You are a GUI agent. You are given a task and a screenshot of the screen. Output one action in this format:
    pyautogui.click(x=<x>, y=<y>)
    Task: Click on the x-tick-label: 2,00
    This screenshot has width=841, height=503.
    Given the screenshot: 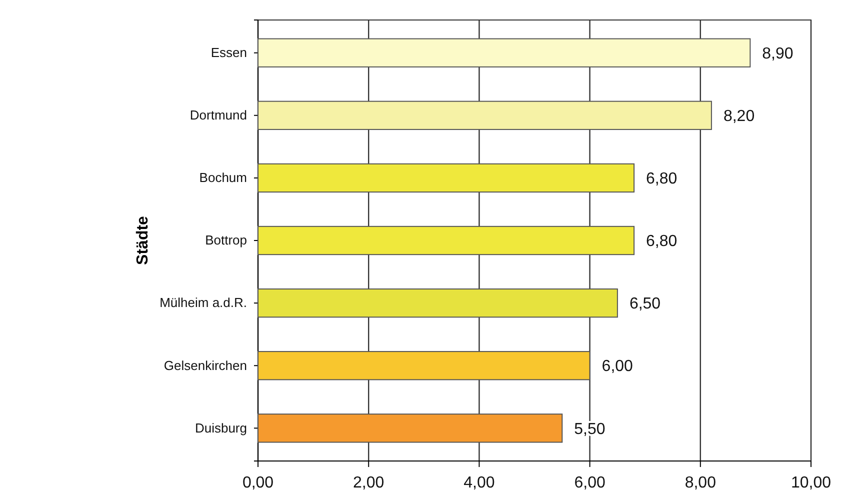 What is the action you would take?
    pyautogui.click(x=368, y=483)
    